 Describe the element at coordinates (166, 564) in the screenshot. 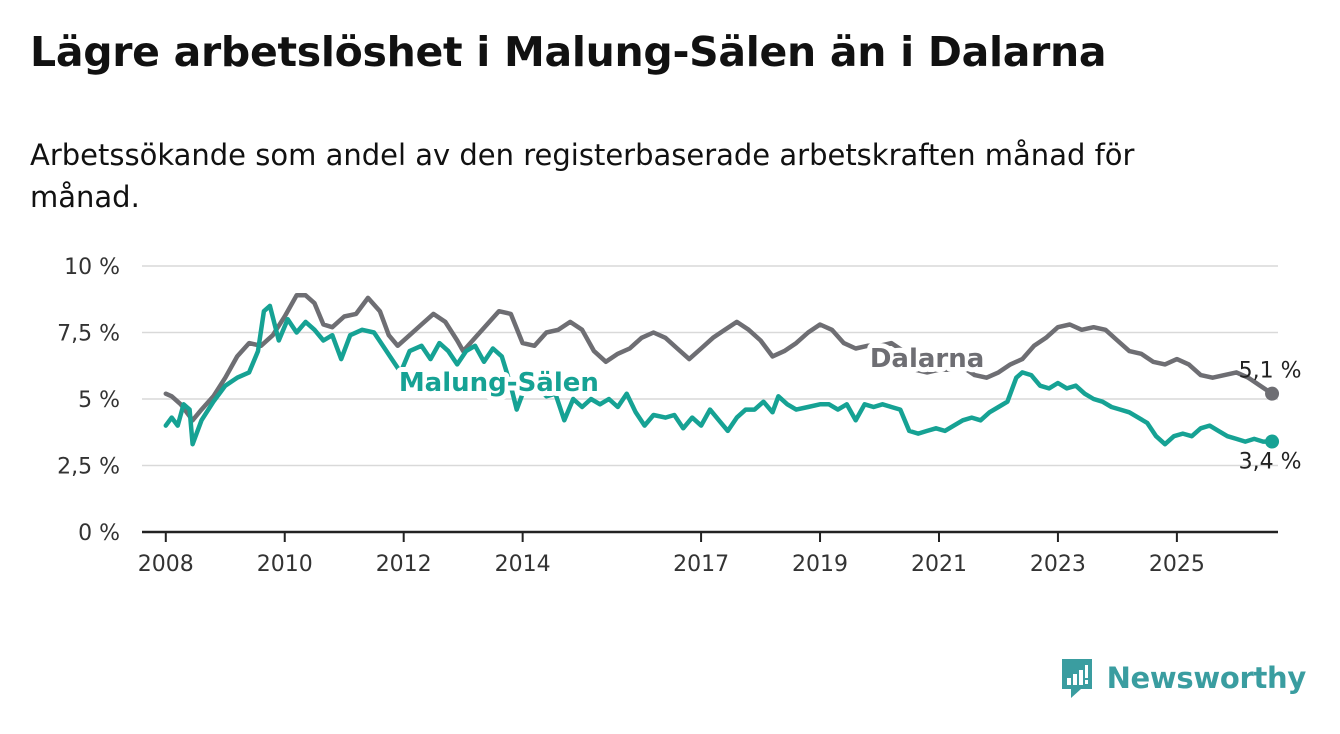

I see `x-tick-label: 2008` at that location.